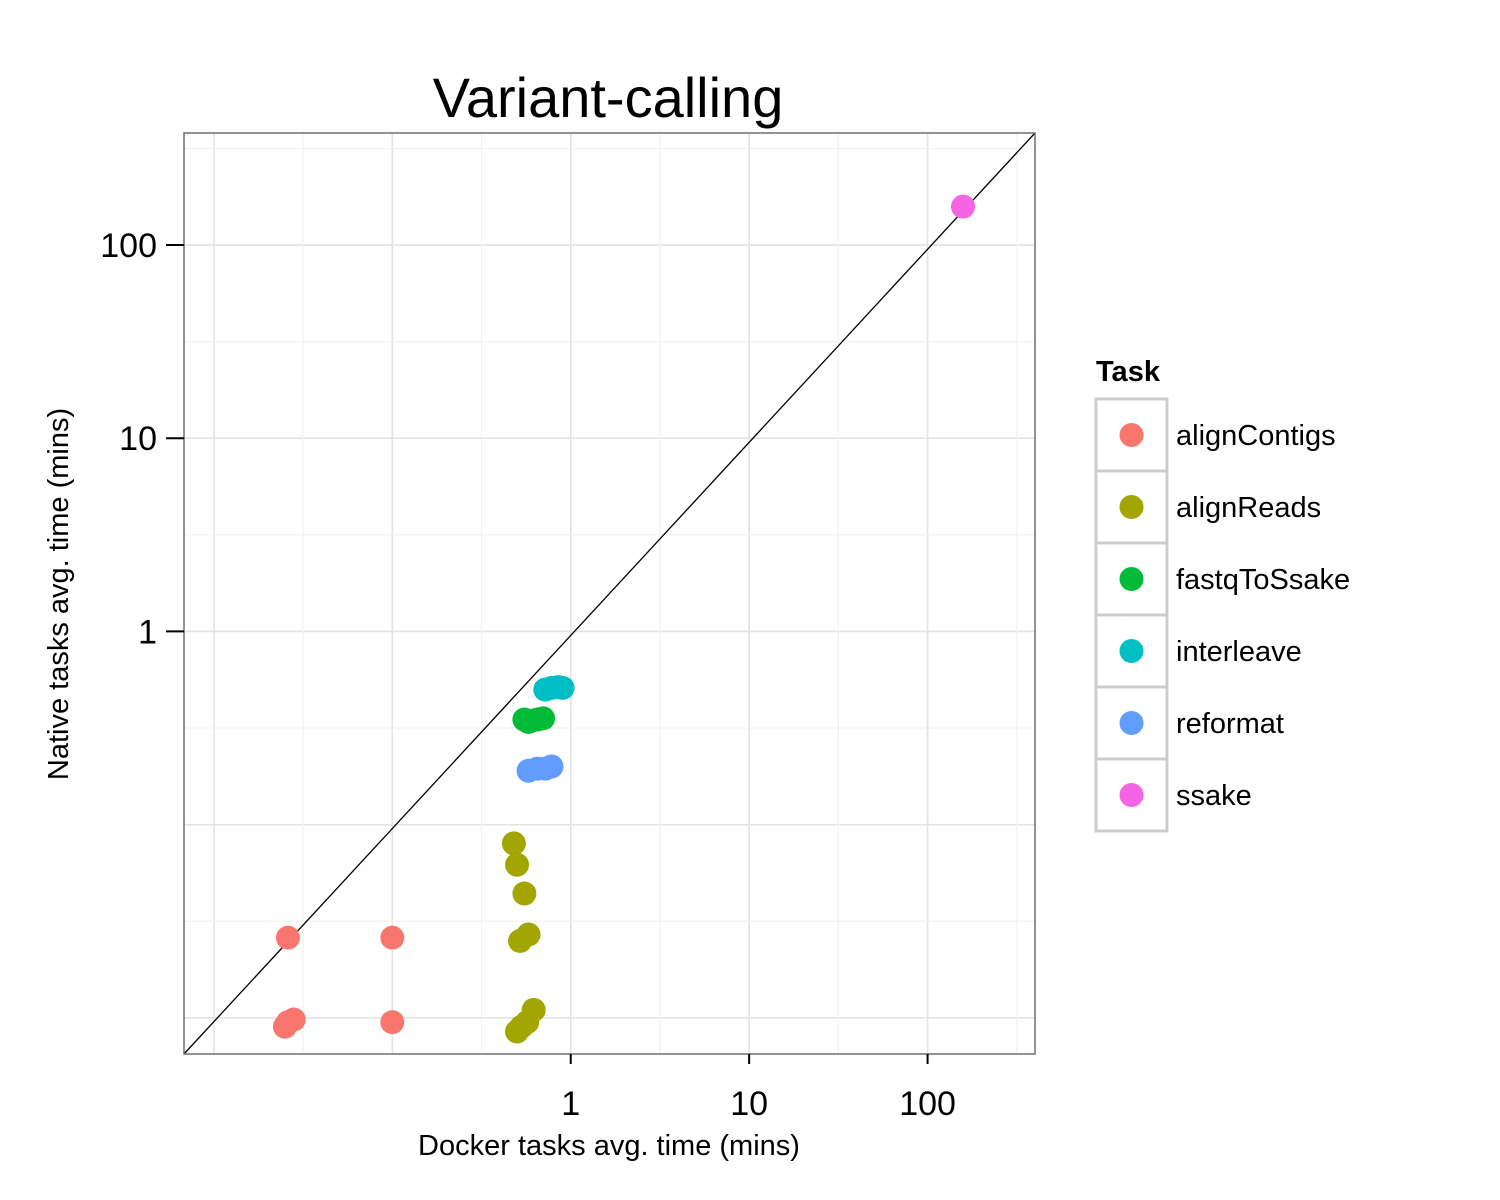  Describe the element at coordinates (608, 97) in the screenshot. I see `chart-title: Variant-calling` at that location.